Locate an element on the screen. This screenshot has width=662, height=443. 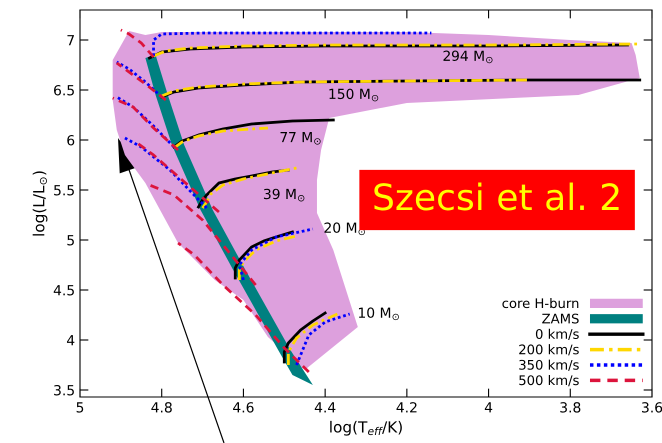
annotation: 10 M$_{⊙}$ is located at coordinates (378, 313).